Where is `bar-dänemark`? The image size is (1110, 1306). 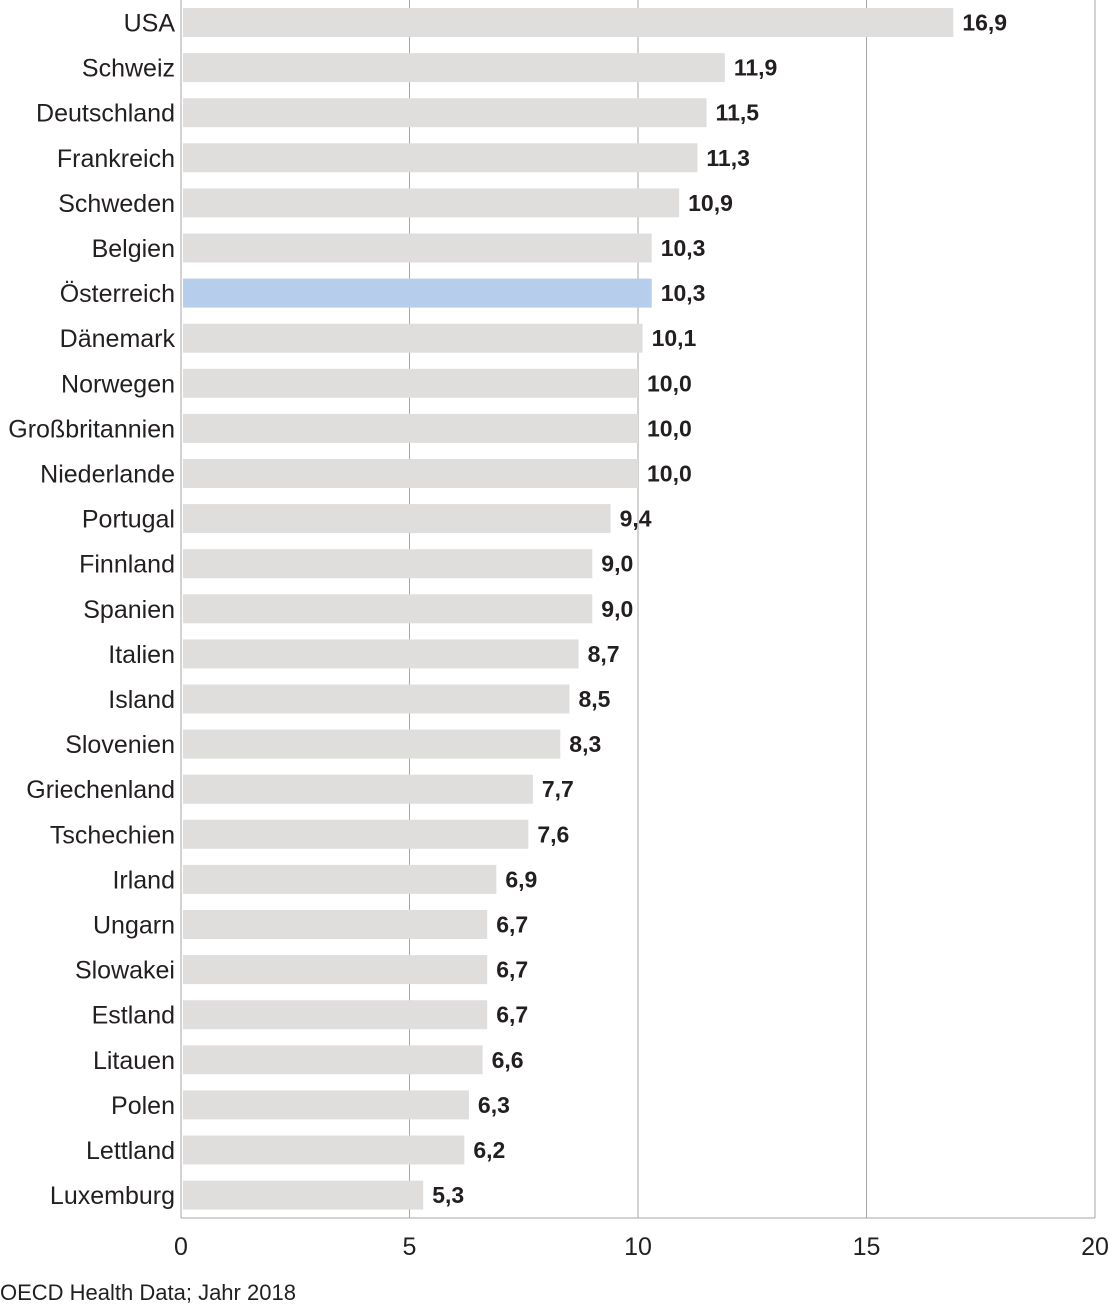 bar-dänemark is located at coordinates (413, 338).